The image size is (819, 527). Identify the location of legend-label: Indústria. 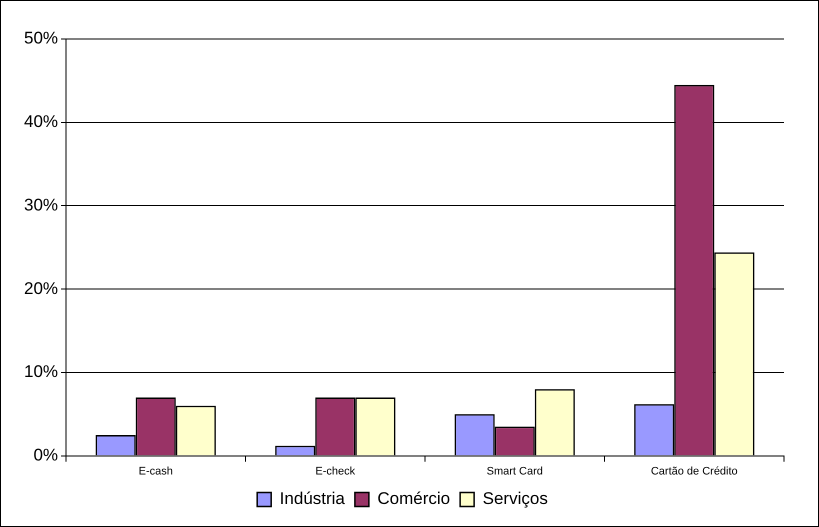
(313, 498).